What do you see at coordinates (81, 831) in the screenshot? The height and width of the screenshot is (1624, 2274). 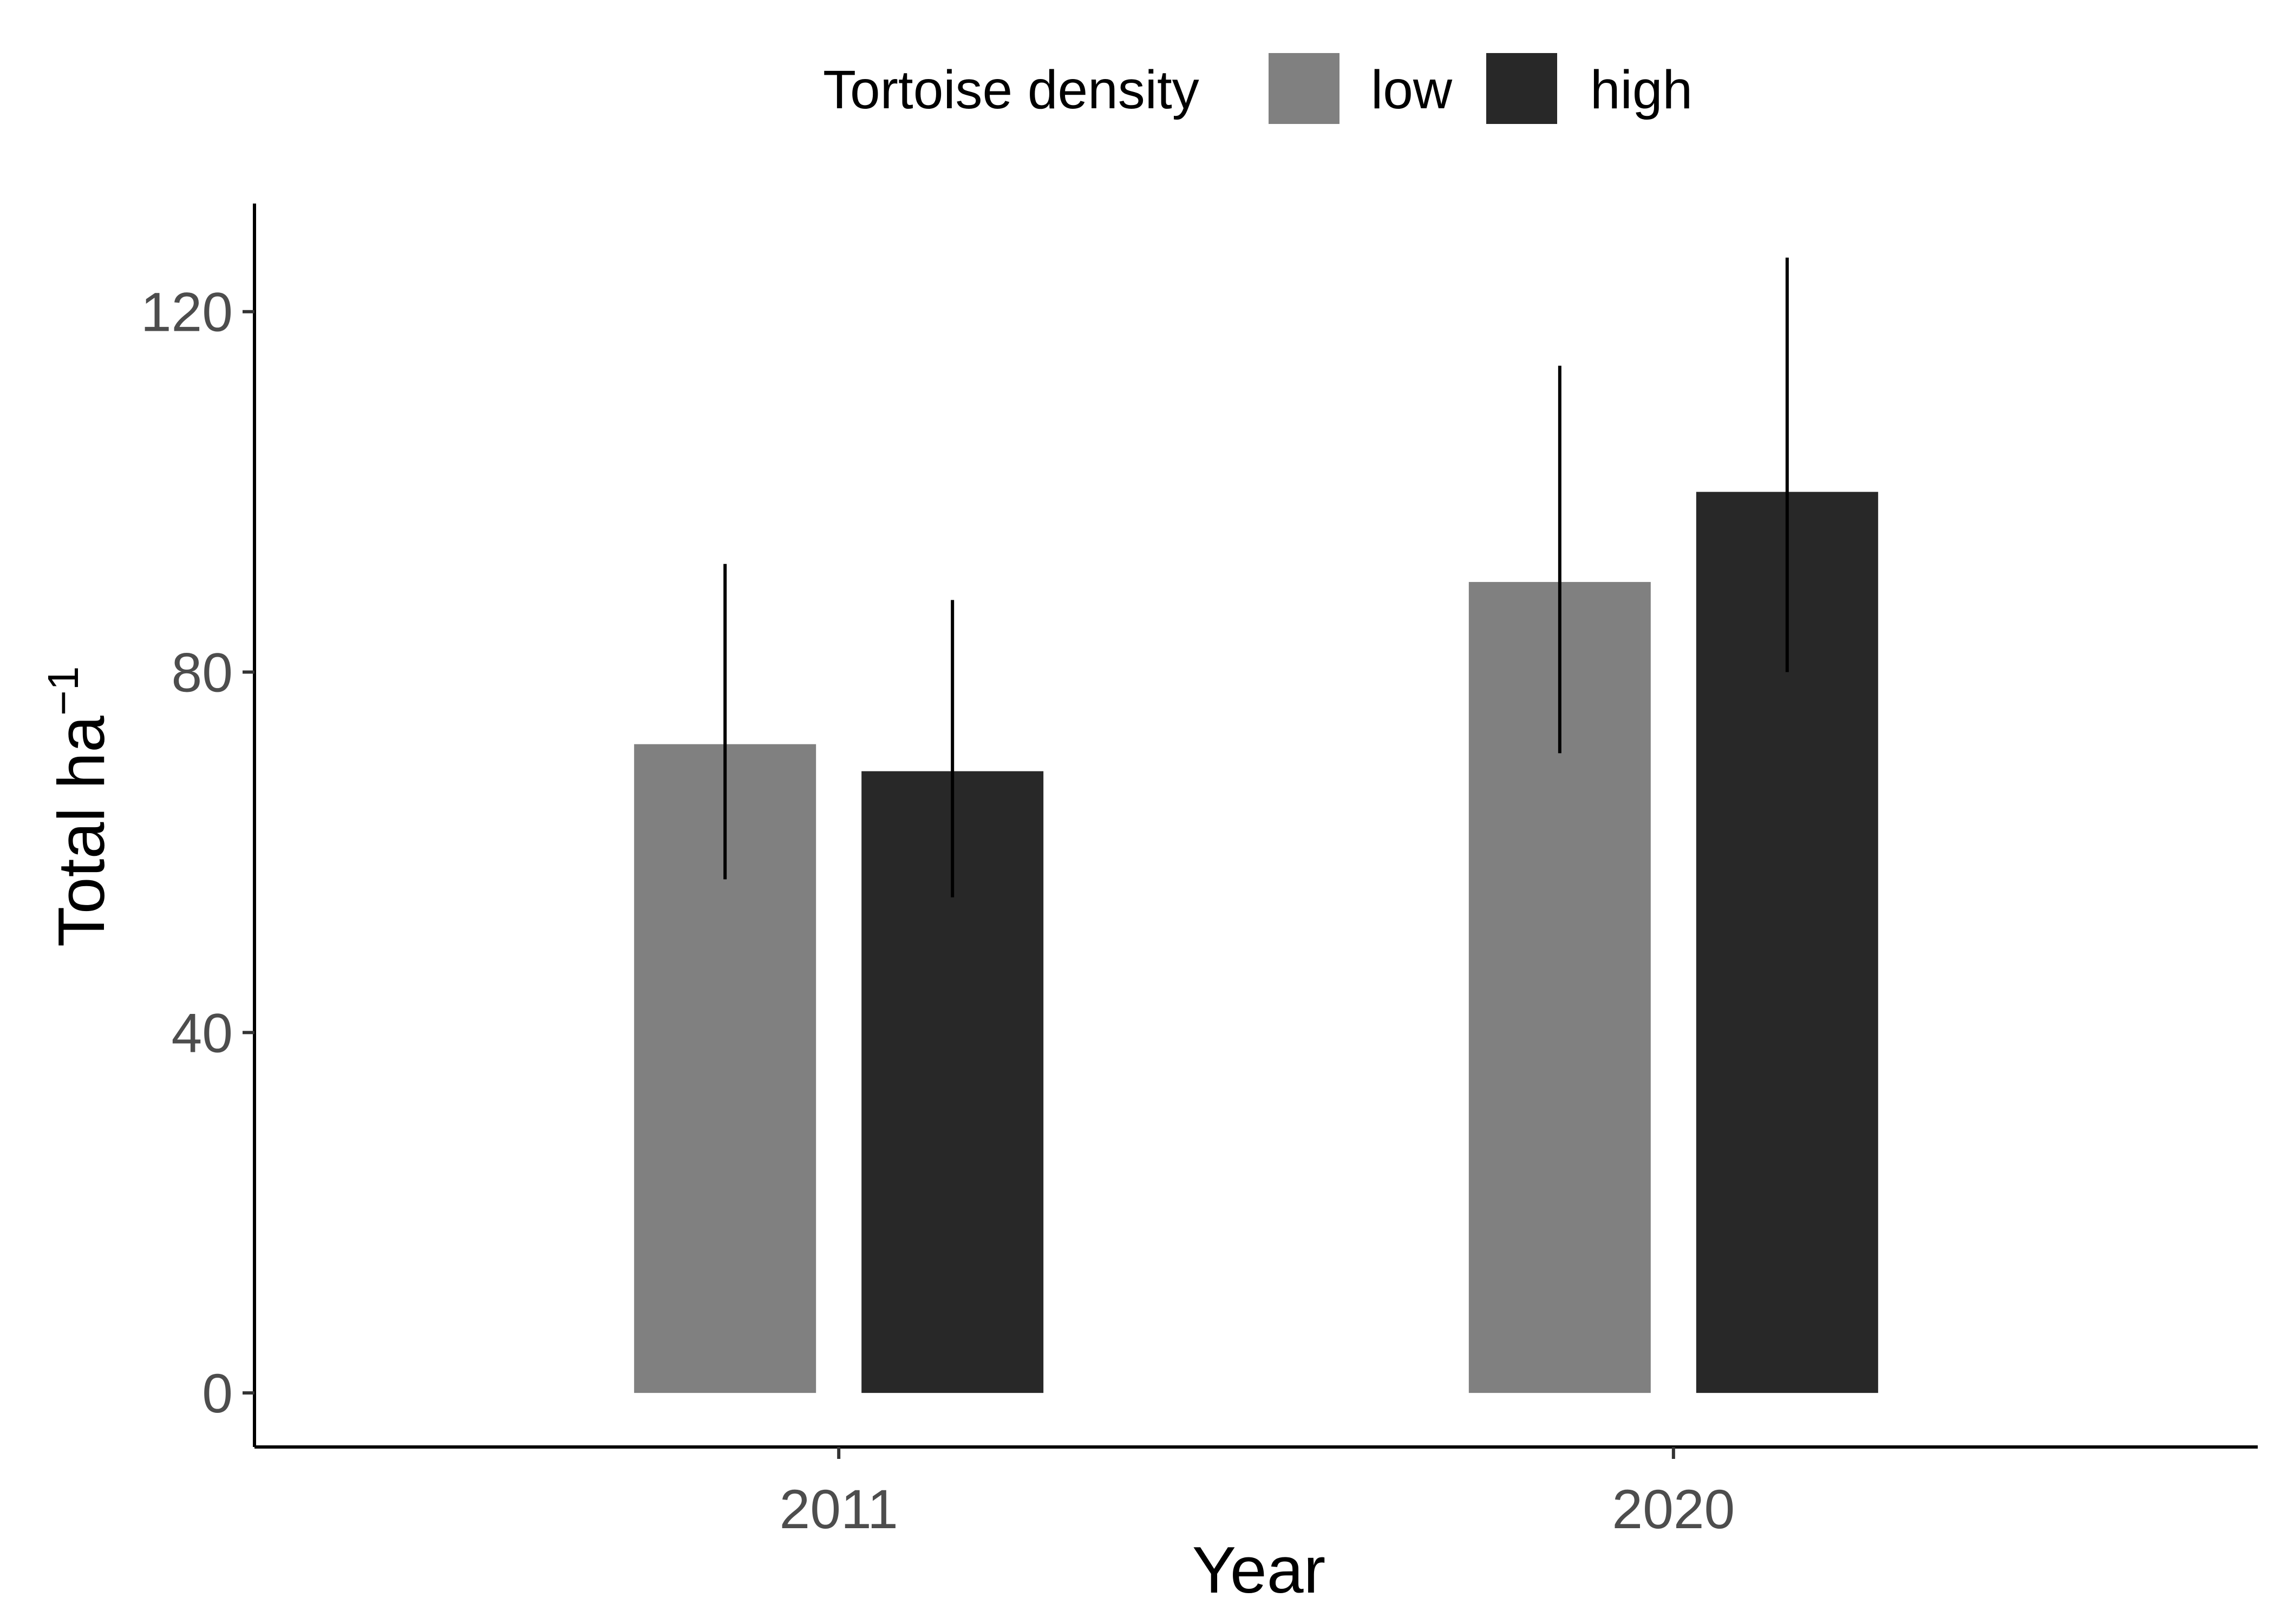 I see `y-axis-title-text: Total ha` at bounding box center [81, 831].